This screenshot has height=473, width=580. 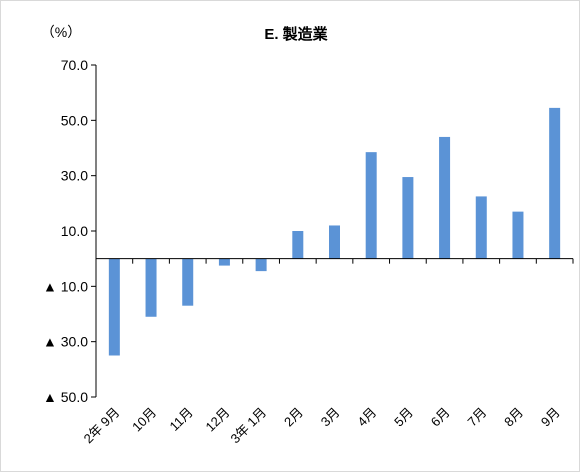 I want to click on x-tick-label: 11月, so click(x=181, y=419).